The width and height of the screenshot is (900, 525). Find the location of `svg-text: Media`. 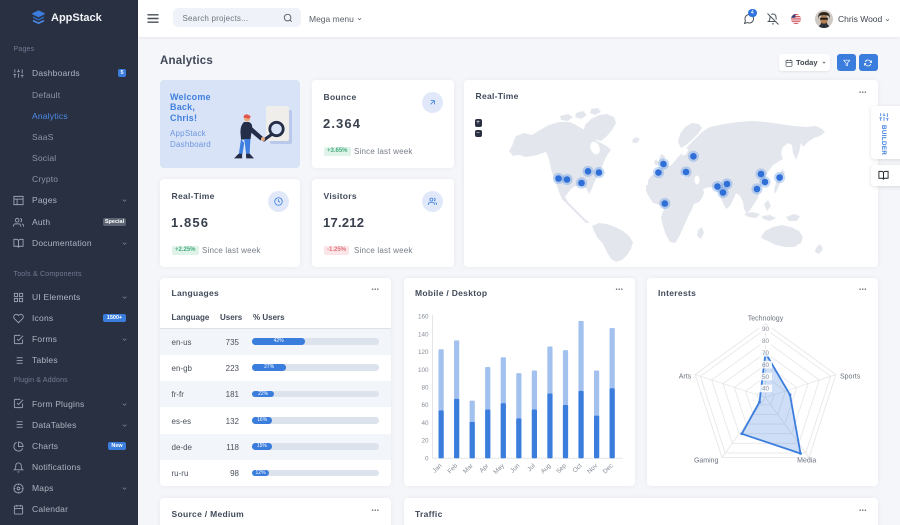

svg-text: Media is located at coordinates (806, 460).